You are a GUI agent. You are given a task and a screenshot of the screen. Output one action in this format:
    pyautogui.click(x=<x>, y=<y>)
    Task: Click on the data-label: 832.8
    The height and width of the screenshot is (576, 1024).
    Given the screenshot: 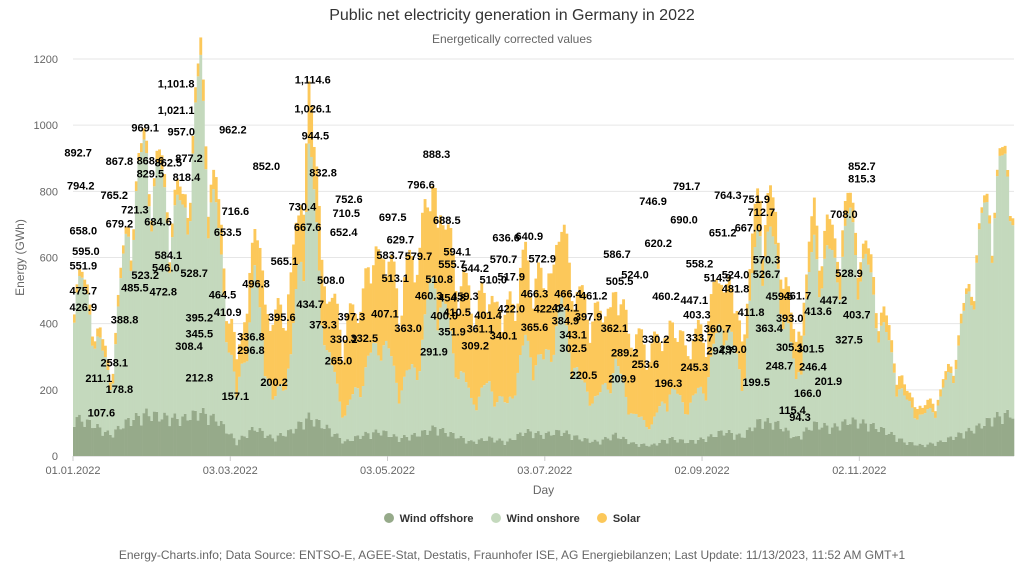 What is the action you would take?
    pyautogui.click(x=323, y=173)
    